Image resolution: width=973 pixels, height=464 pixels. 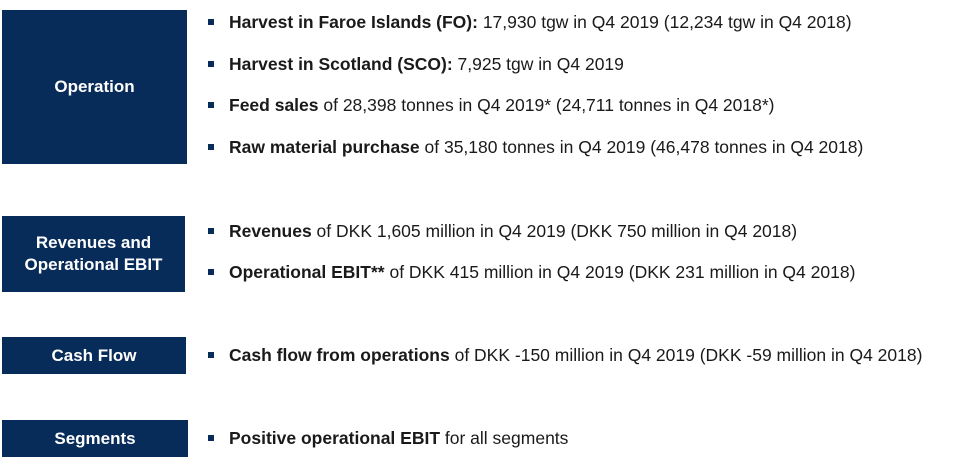 I want to click on revenues-label-box: Revenues and Operational EBIT, so click(x=93, y=254).